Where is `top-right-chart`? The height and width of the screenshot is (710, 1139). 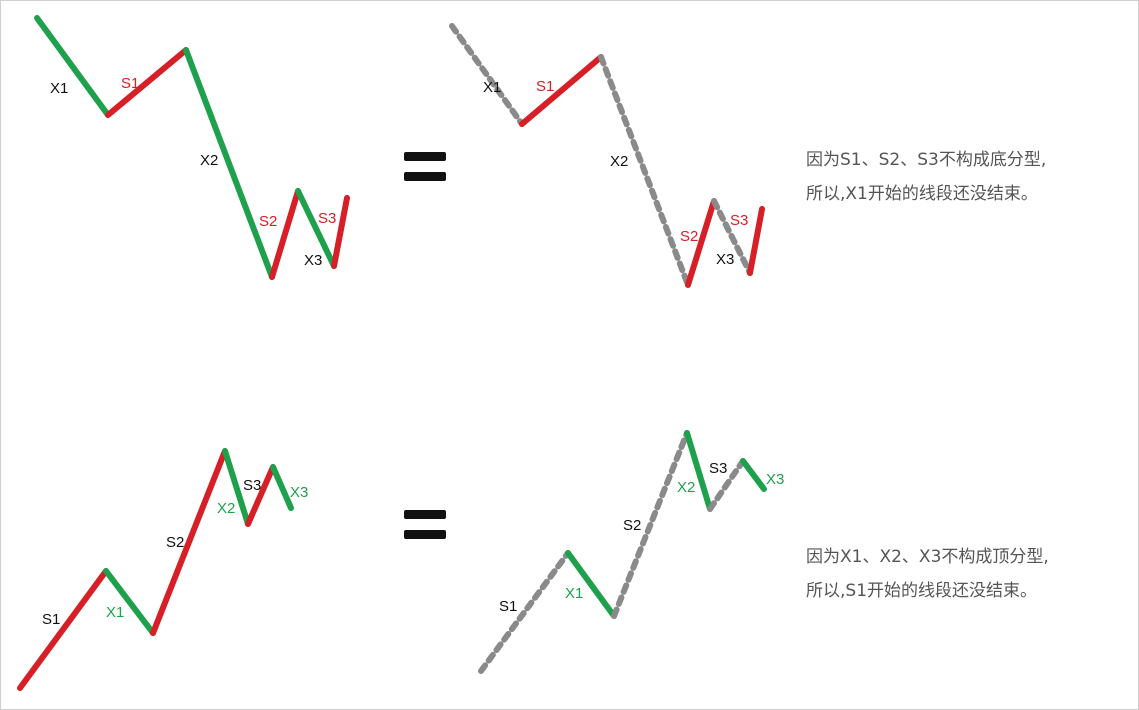 top-right-chart is located at coordinates (607, 155).